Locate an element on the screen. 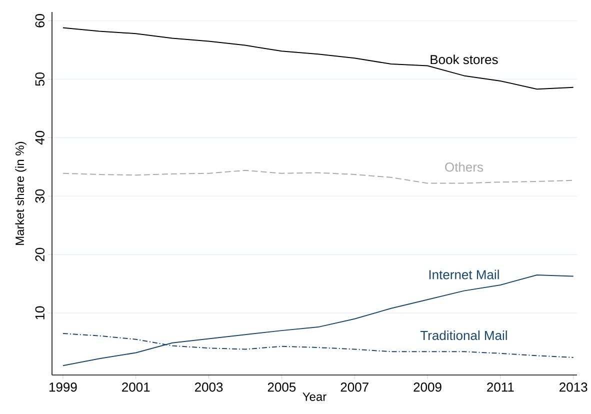 The image size is (591, 414). x-tick-label: 2003 is located at coordinates (208, 387).